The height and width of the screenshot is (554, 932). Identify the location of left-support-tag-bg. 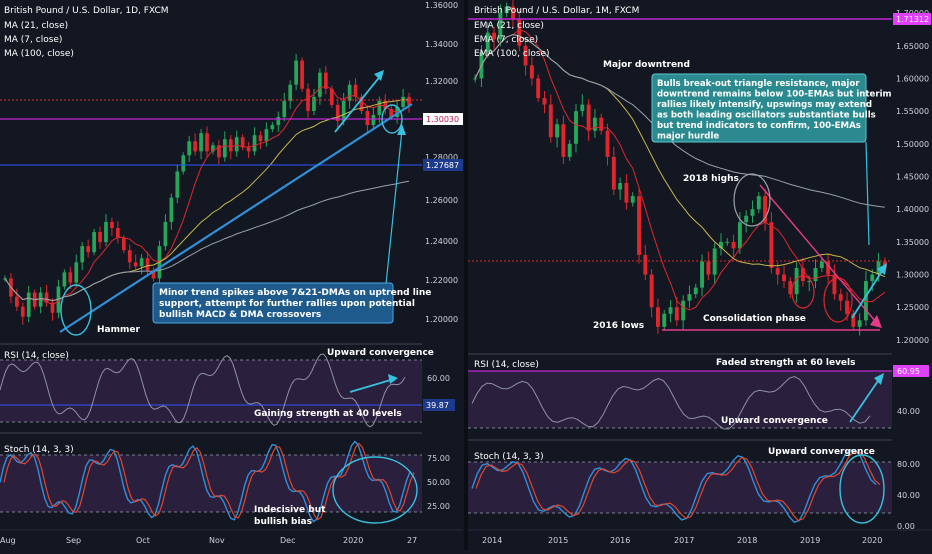
(443, 165).